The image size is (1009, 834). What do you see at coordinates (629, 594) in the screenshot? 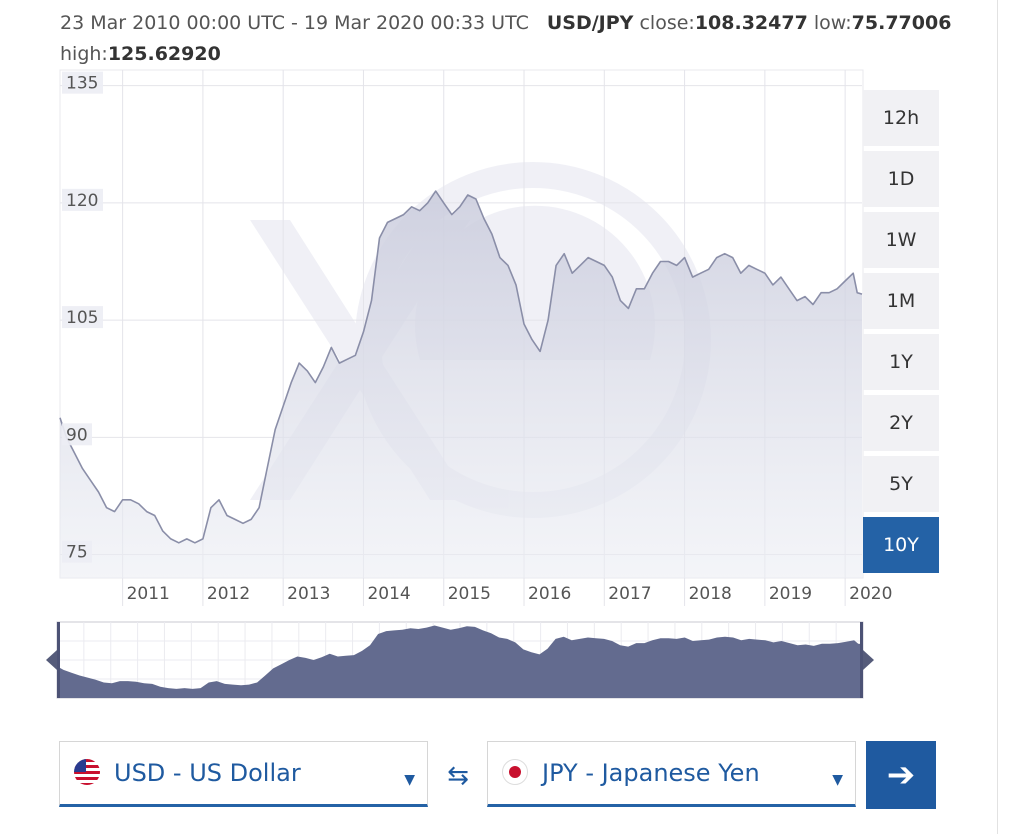
I see `x-tick-label: 2017` at bounding box center [629, 594].